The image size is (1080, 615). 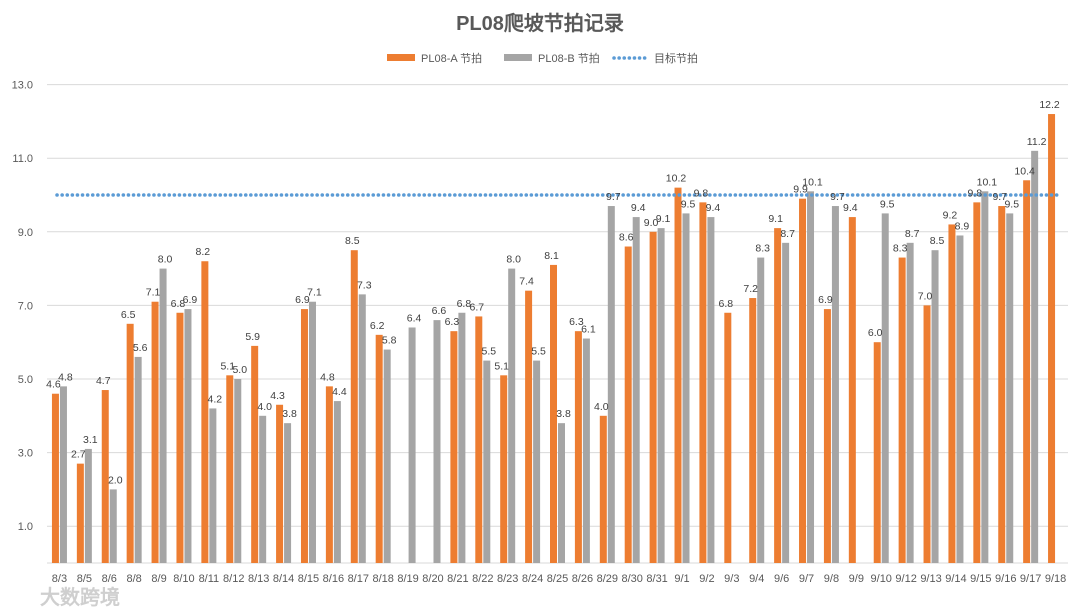 I want to click on data-label-b: 3.8, so click(x=289, y=414).